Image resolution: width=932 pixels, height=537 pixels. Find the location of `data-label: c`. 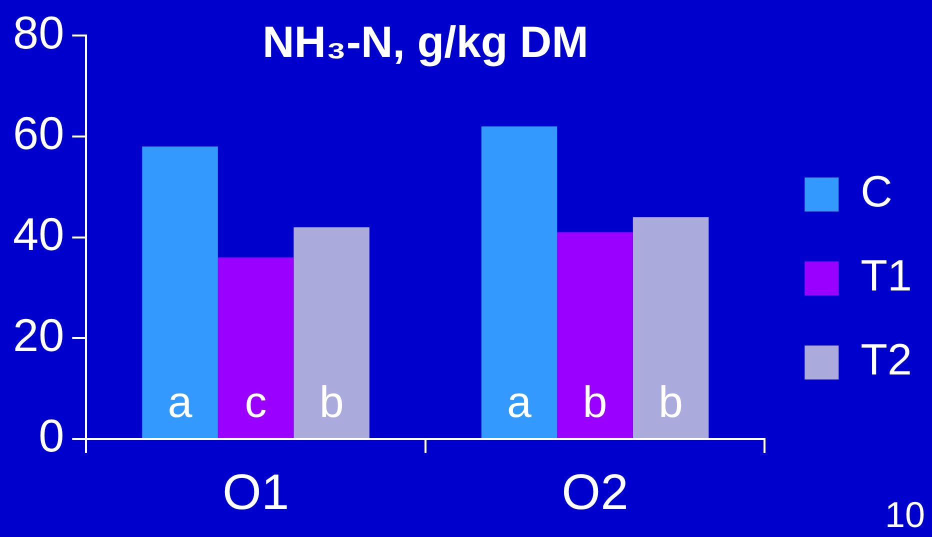

data-label: c is located at coordinates (255, 402).